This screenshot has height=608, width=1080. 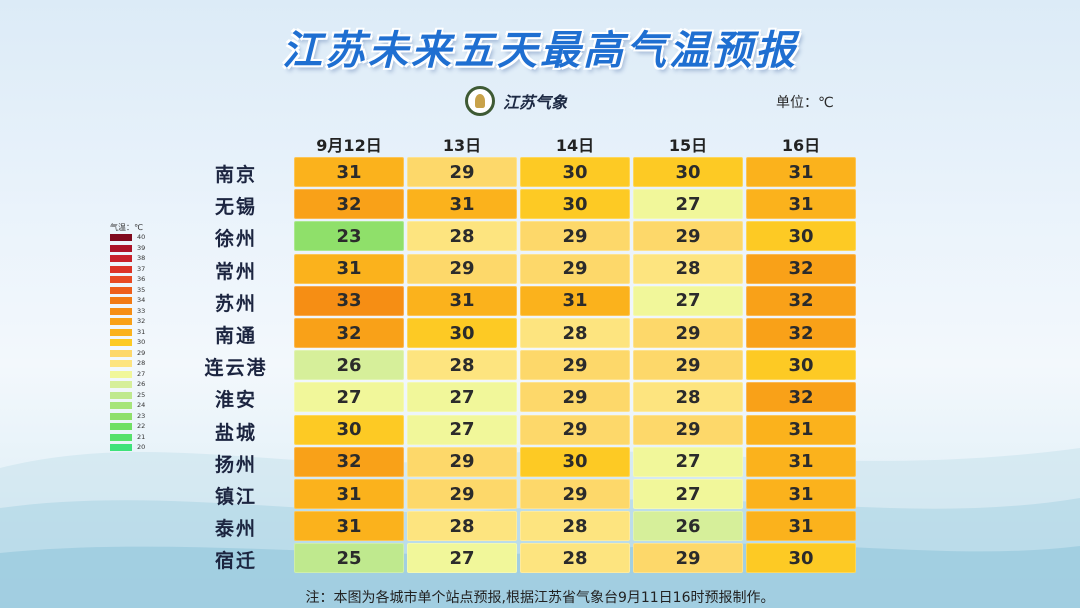 I want to click on page-title: 江苏未来五天最高气温预报, so click(x=540, y=51).